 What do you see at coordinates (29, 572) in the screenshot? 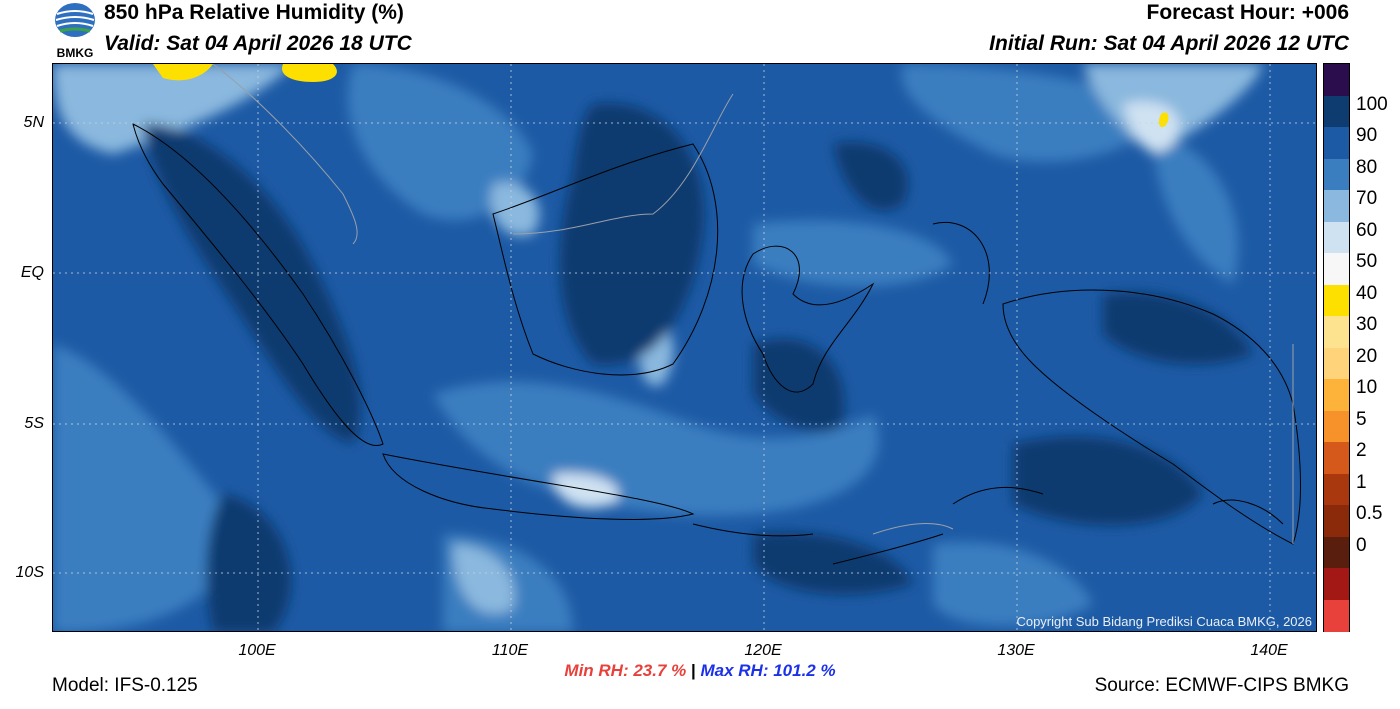
I see `lat-label-10s: 10S` at bounding box center [29, 572].